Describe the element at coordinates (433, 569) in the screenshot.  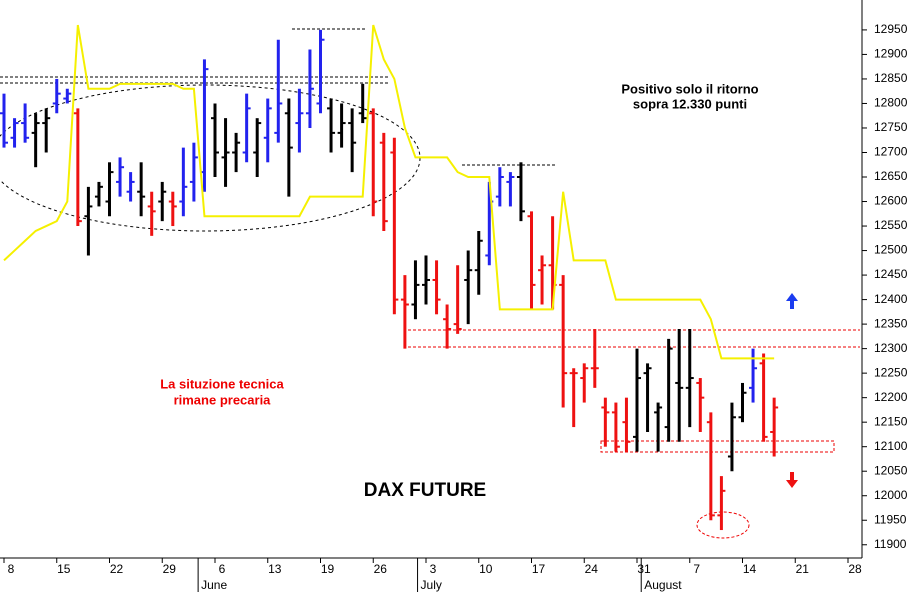
I see `x-tick-label: 3` at that location.